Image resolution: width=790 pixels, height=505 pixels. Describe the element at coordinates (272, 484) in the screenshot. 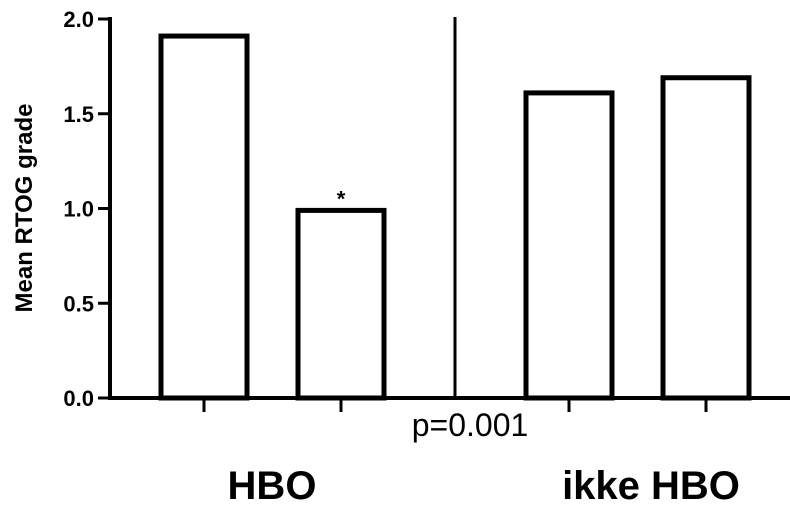

I see `group-label-hbo: HBO` at that location.